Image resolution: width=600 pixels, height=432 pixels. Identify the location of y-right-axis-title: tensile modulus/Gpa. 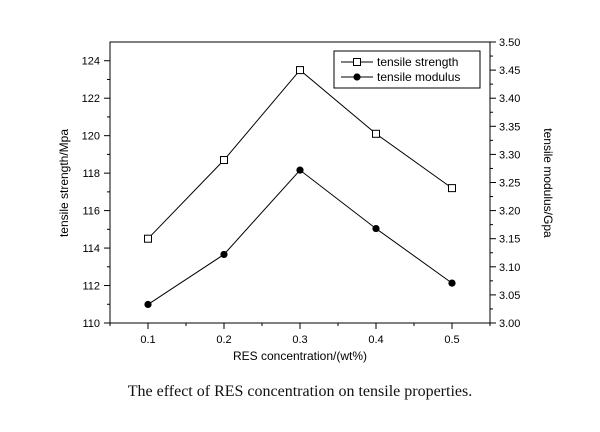
(548, 183).